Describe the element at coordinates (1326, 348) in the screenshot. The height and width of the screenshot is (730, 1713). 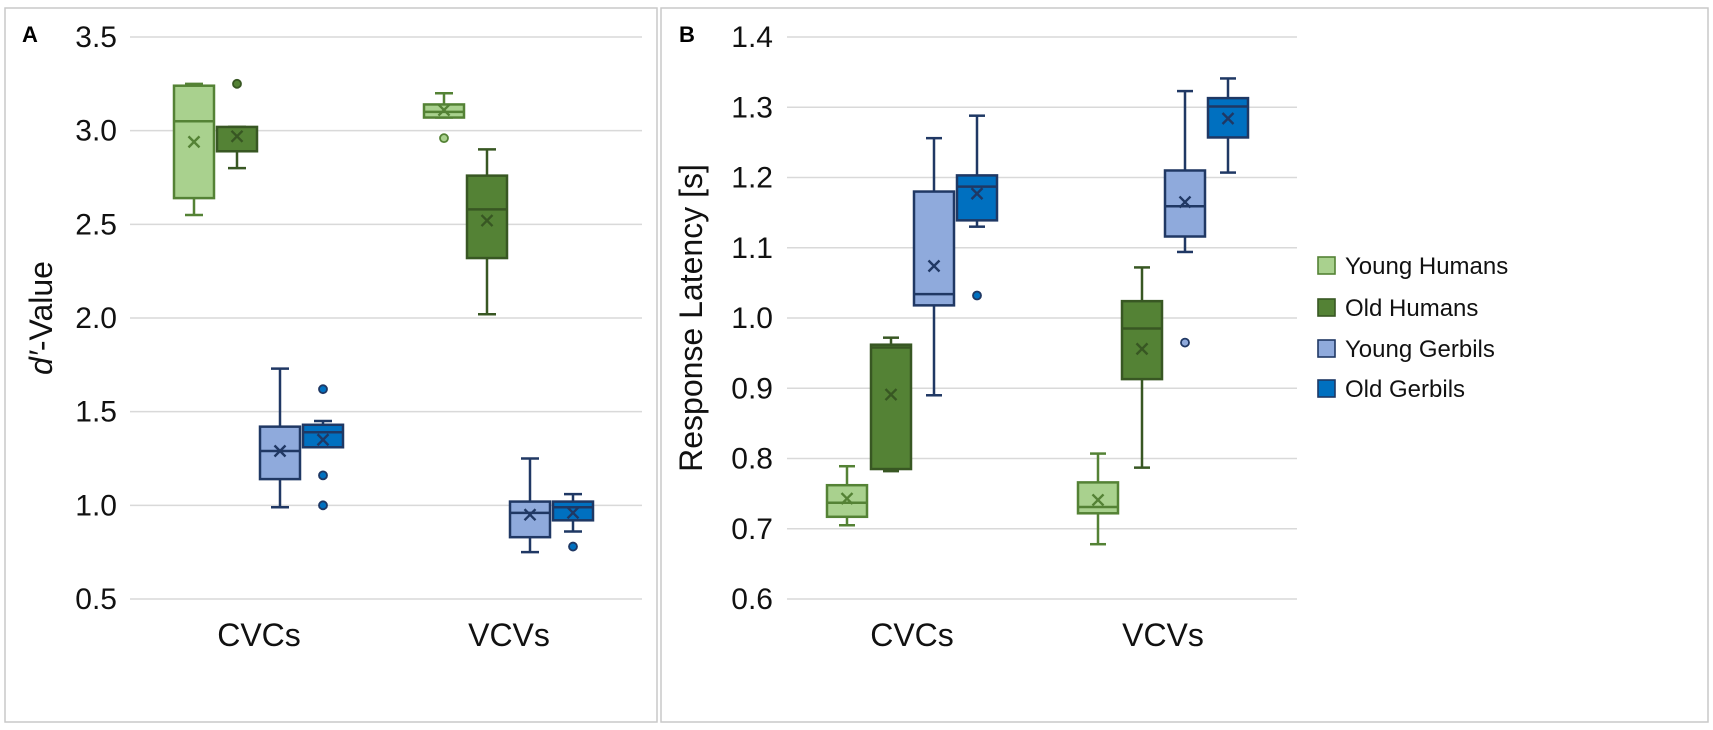
I see `legend-swatch-young-gerbils` at that location.